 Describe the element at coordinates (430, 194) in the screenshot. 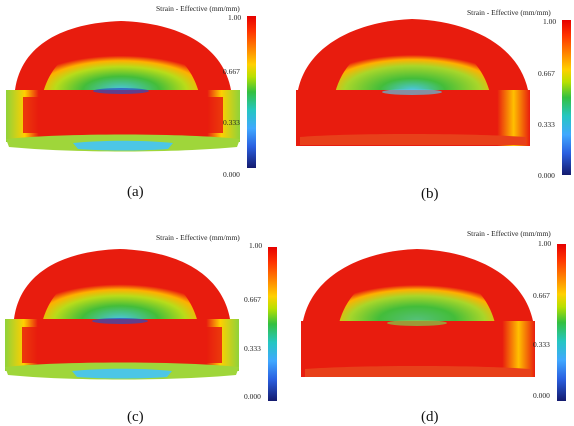

I see `panel-caption: (b)` at that location.